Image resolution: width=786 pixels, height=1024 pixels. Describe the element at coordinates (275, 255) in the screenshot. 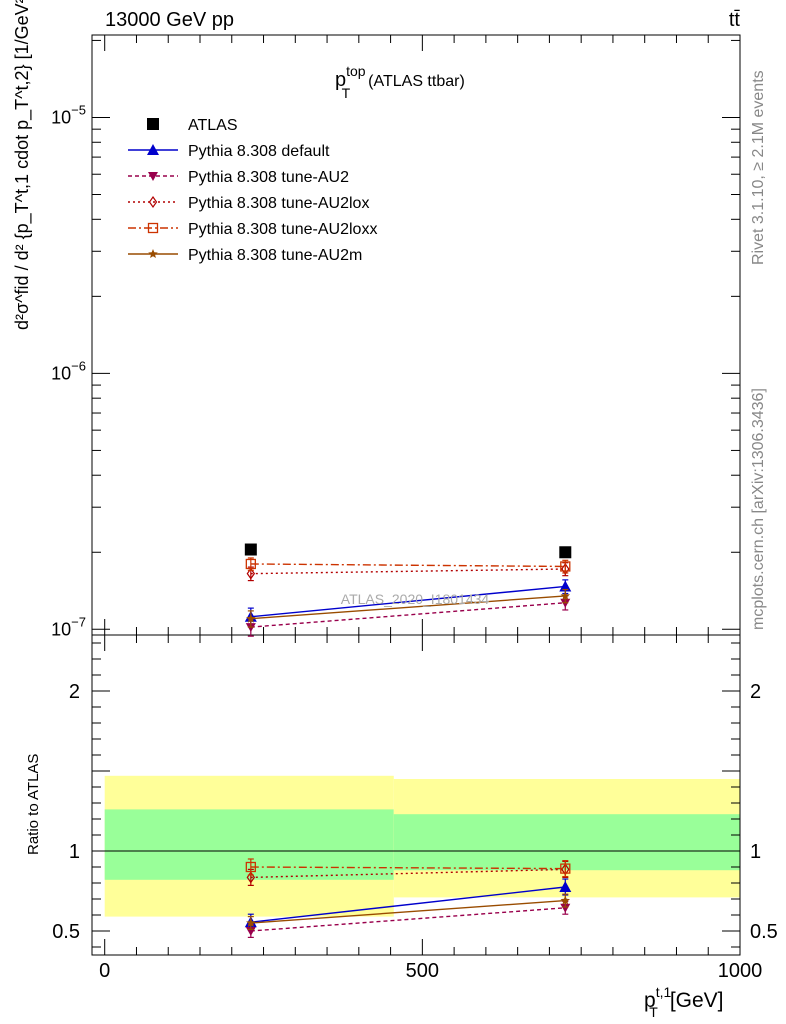

I see `legend-label-5: Pythia 8.308 tune-AU2m` at that location.